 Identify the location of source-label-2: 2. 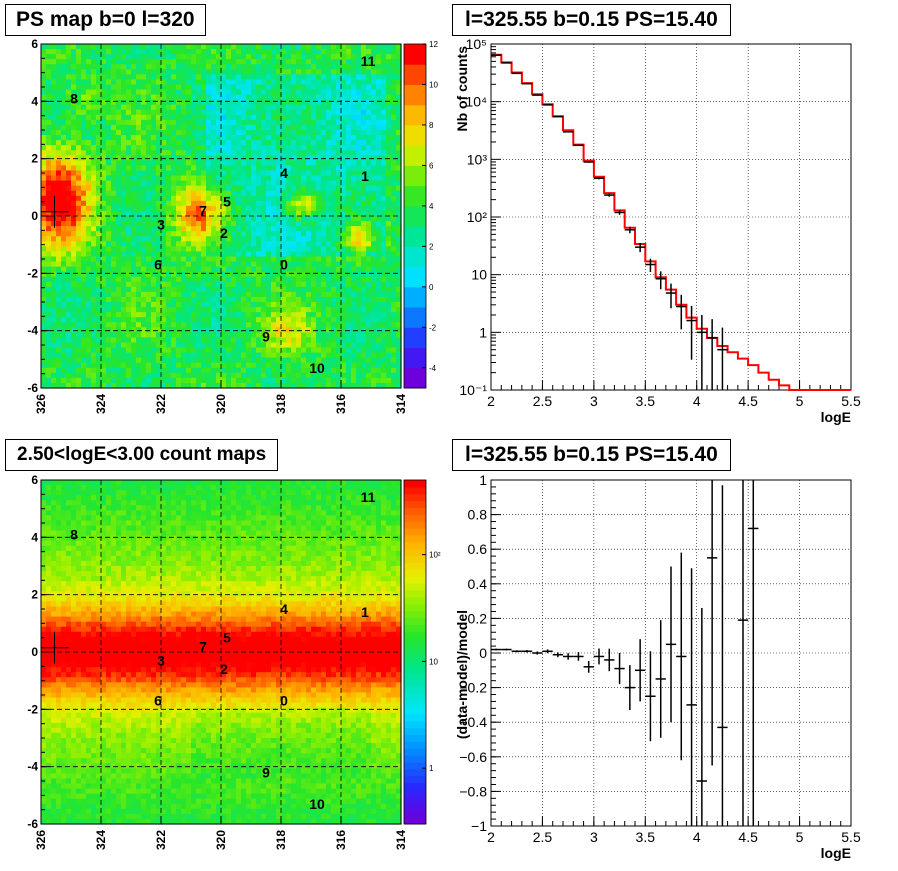
(224, 669).